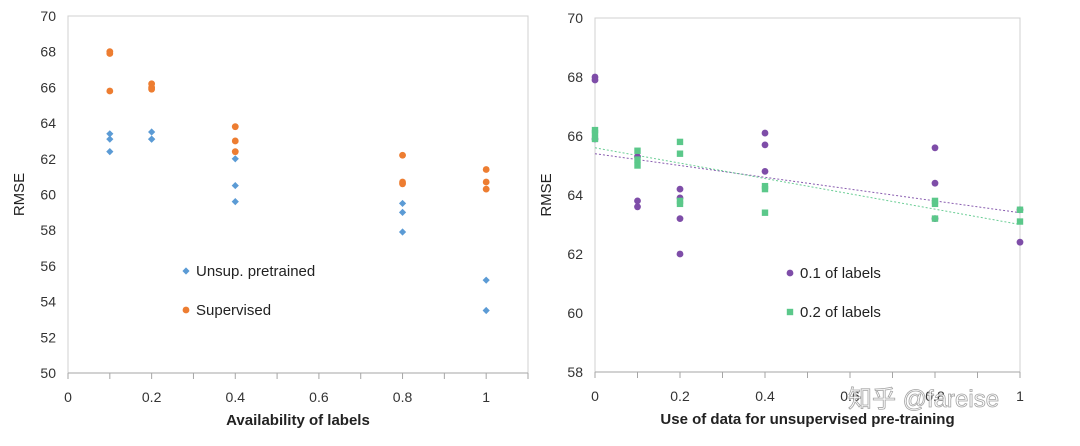 This screenshot has width=1080, height=446. Describe the element at coordinates (923, 399) in the screenshot. I see `watermark-text: 知乎 @fareise` at that location.